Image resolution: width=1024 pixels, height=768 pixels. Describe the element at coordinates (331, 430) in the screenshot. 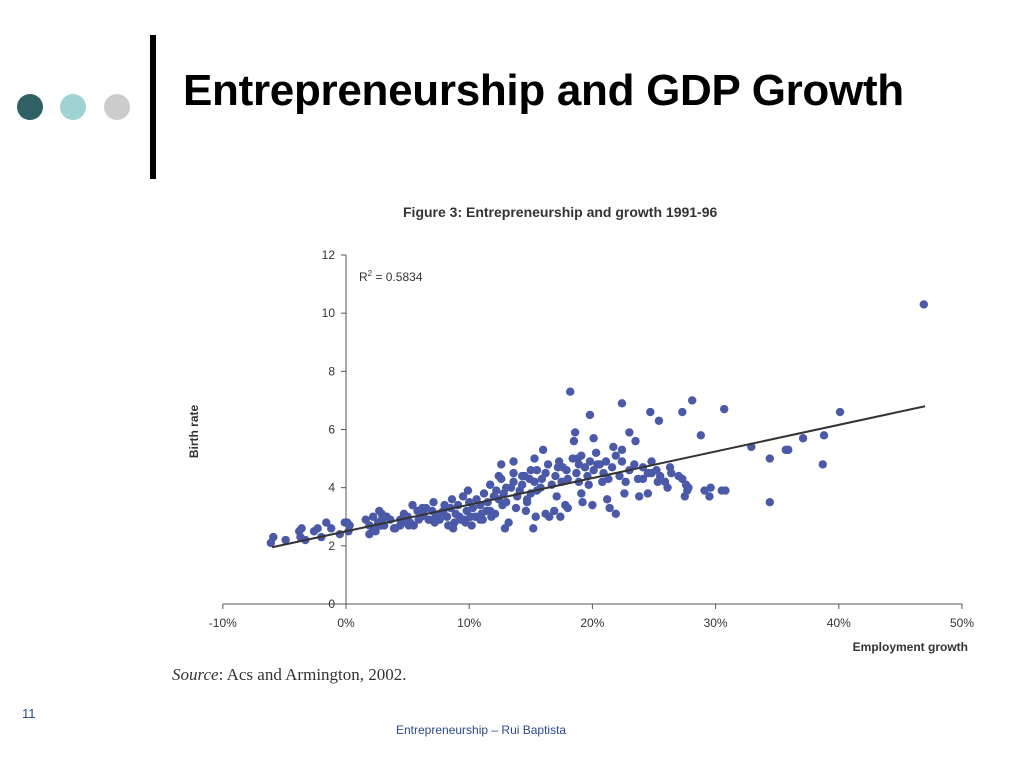

I see `y-tick-label: 6` at that location.